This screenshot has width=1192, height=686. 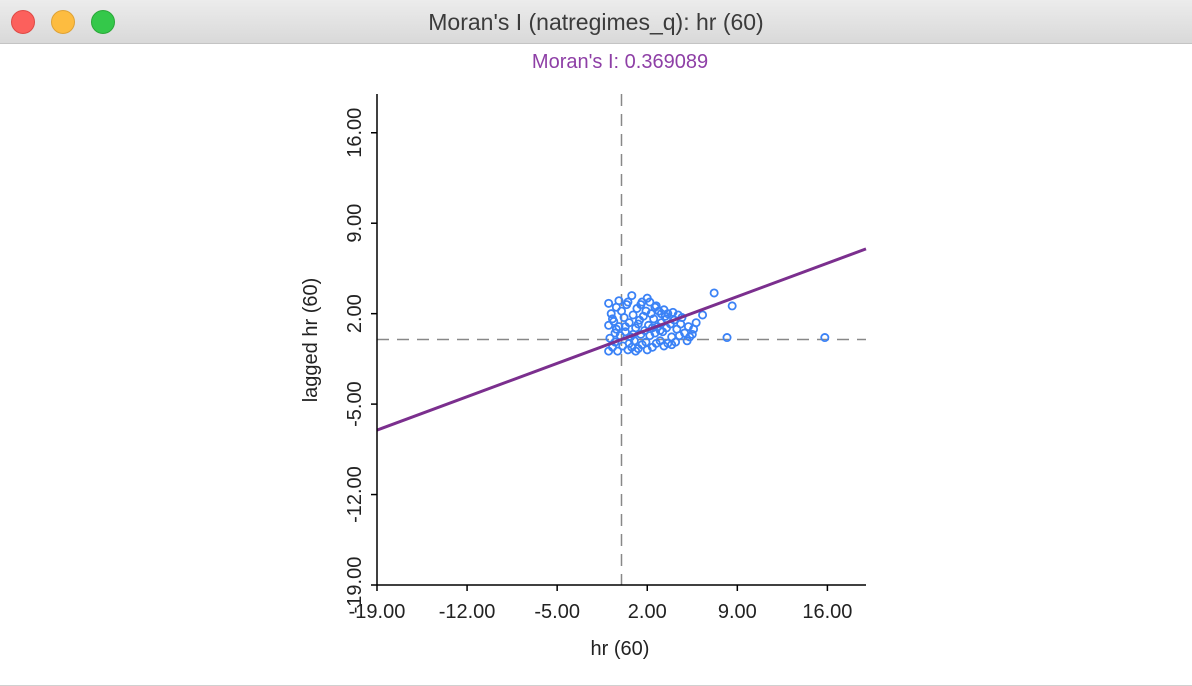 I want to click on x-tick-label: -12.00, so click(x=467, y=612).